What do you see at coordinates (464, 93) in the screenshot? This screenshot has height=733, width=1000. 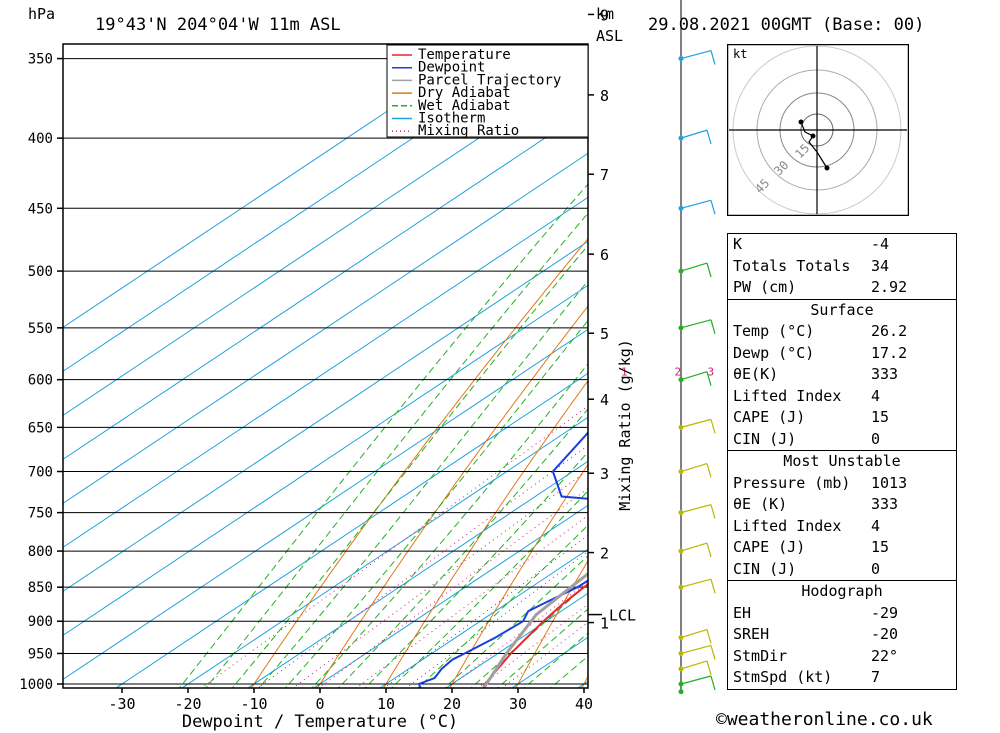 I see `legend-entry: Dry Adiabat` at bounding box center [464, 93].